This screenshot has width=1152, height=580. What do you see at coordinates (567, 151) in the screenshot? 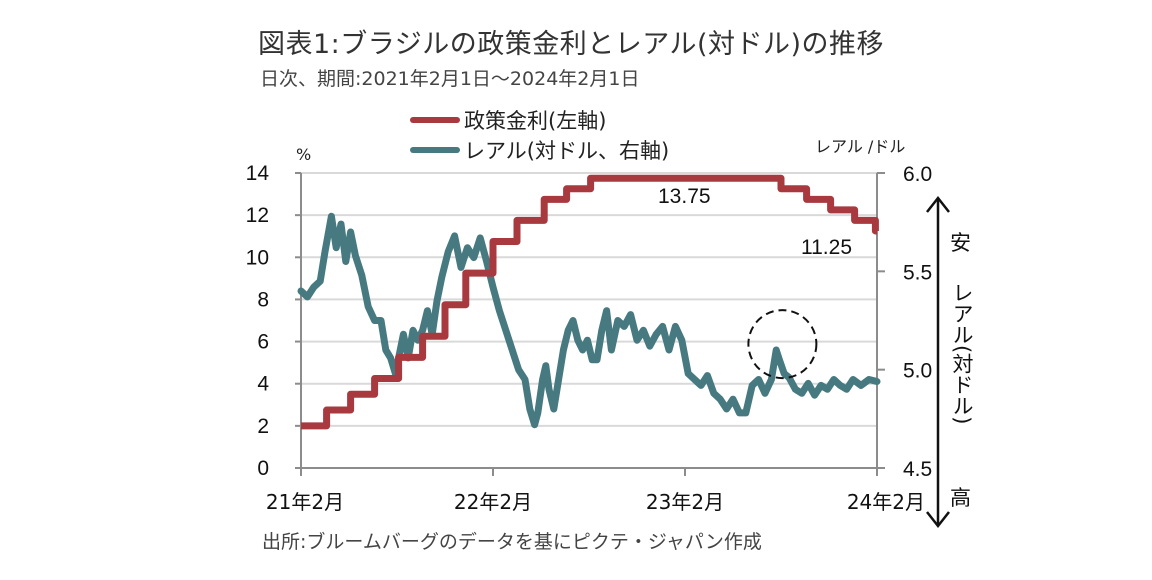
I see `legend-label-brl: レアル(対ドル、右軸)` at bounding box center [567, 151].